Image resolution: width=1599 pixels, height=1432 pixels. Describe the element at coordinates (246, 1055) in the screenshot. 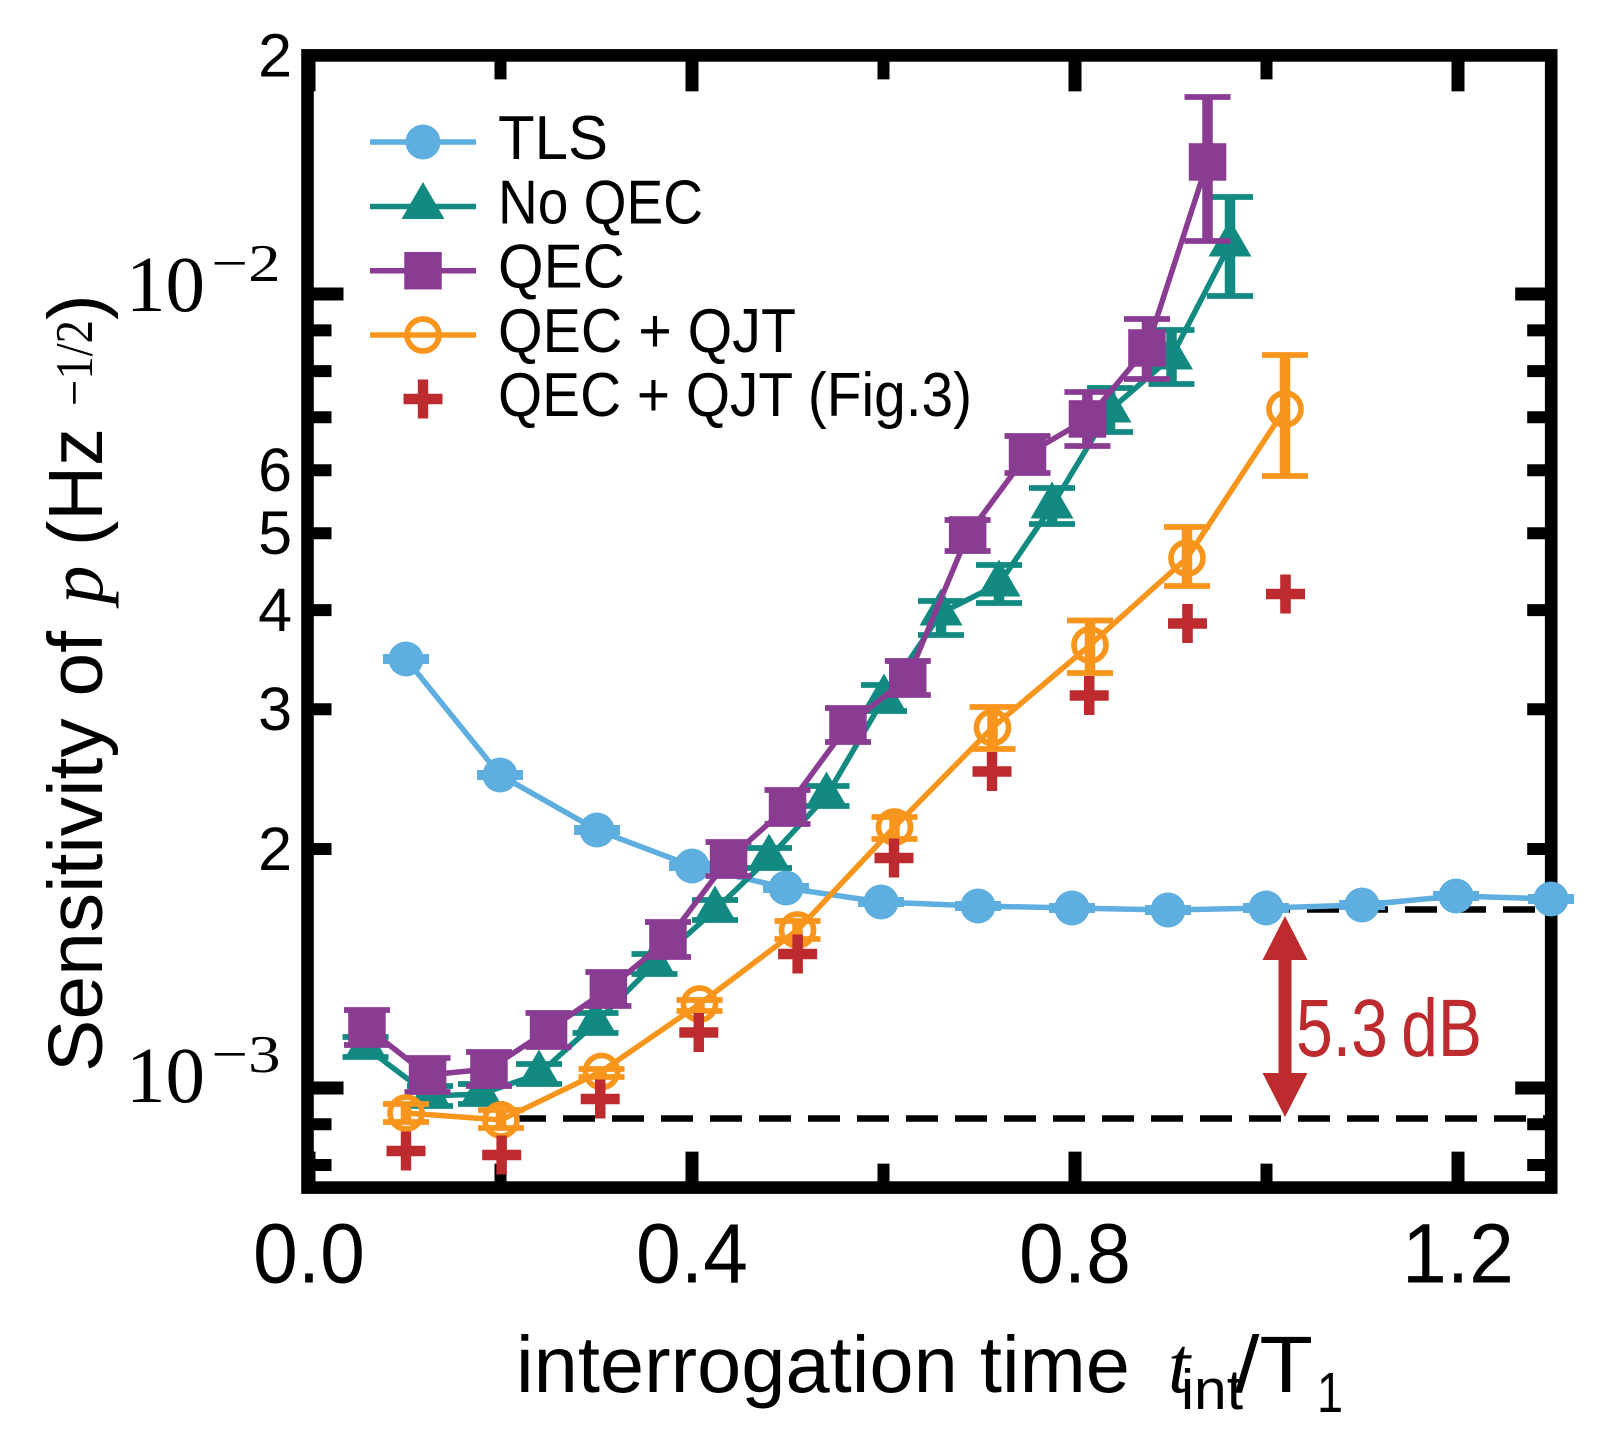

I see `svg-text: −3` at that location.